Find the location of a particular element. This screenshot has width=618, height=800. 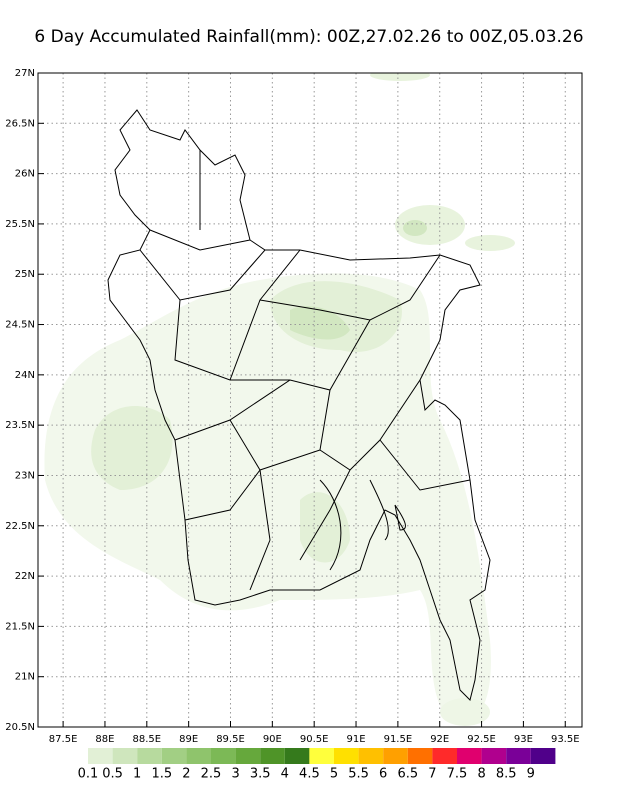

y-tick-label: 24N is located at coordinates (25, 375).